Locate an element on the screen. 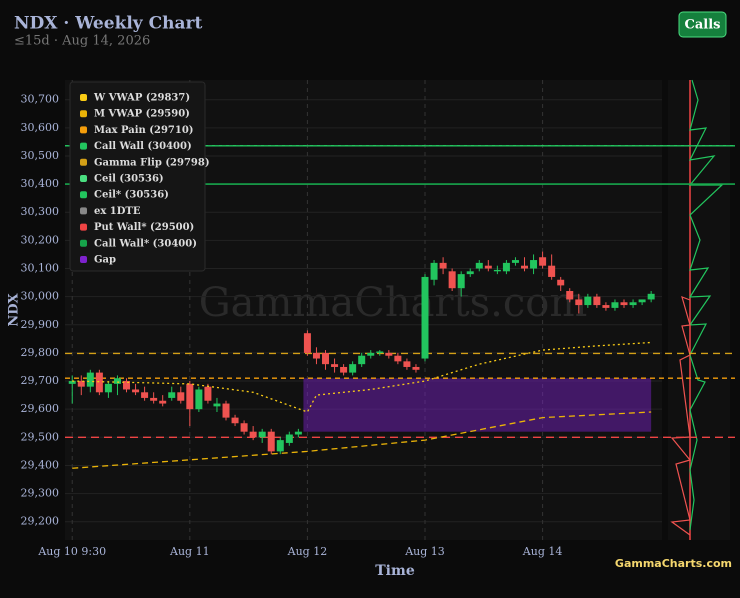  calls-button is located at coordinates (702, 24).